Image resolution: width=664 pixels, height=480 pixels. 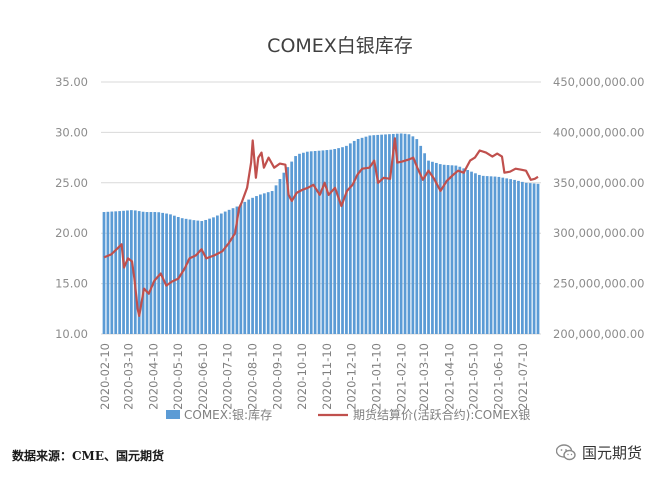 What do you see at coordinates (598, 82) in the screenshot?
I see `right-tick-label: 450,000,000.00` at bounding box center [598, 82].